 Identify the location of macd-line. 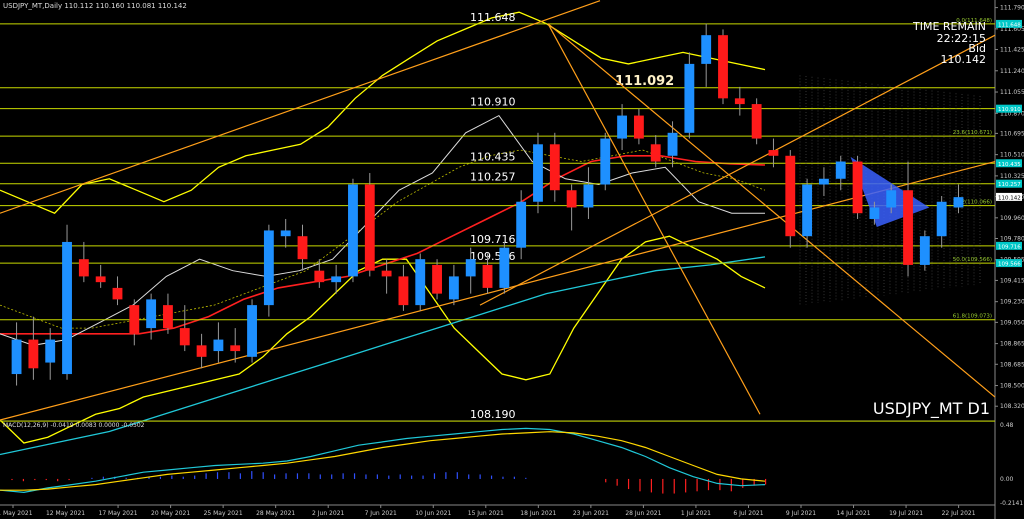
(383, 460).